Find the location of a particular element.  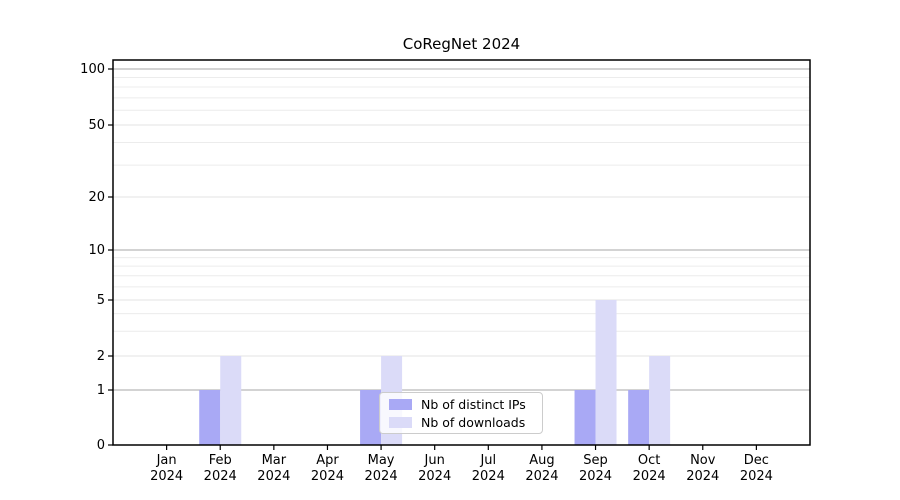

x-tick-label-line: Aug is located at coordinates (542, 460).